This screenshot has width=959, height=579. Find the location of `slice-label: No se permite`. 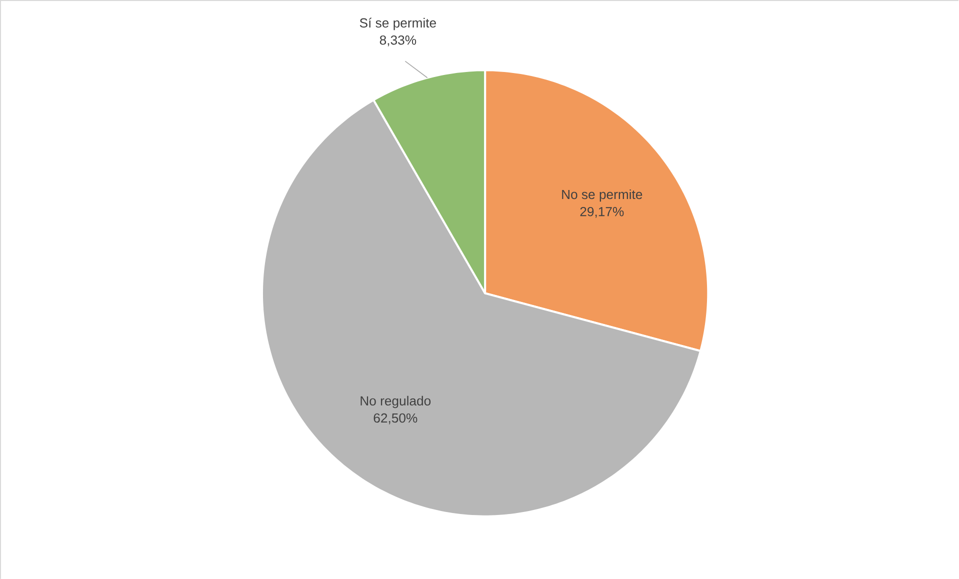

slice-label: No se permite is located at coordinates (602, 195).